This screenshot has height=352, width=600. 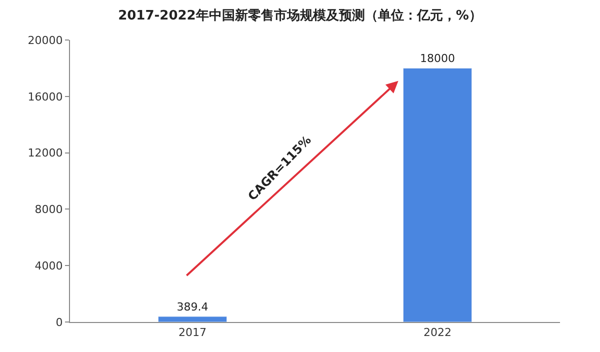 I want to click on x-tick-label: 2017, so click(x=192, y=333).